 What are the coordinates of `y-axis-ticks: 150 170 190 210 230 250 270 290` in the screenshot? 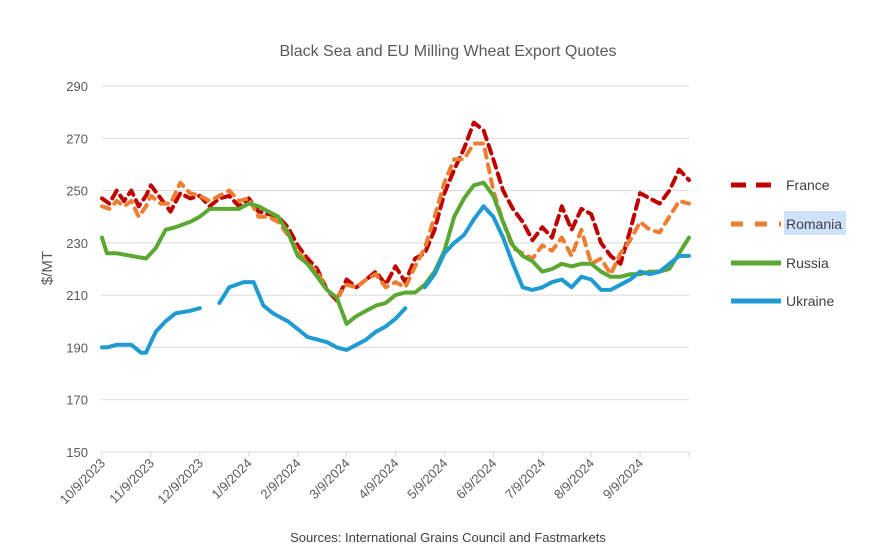 It's located at (77, 269).